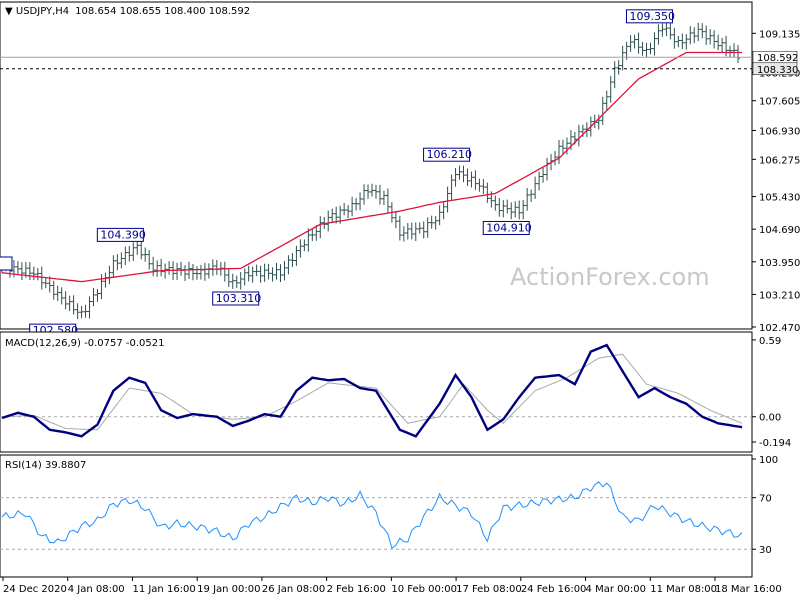  Describe the element at coordinates (779, 34) in the screenshot. I see `price-axis-tick-label: 109.135` at that location.